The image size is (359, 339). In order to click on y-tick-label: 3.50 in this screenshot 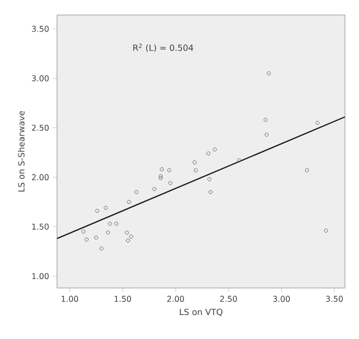, I will do `click(40, 29)`.